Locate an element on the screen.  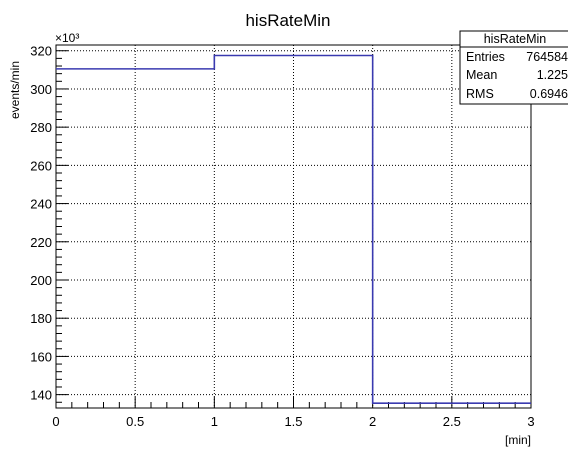
y-tick-label: 300 is located at coordinates (41, 89).